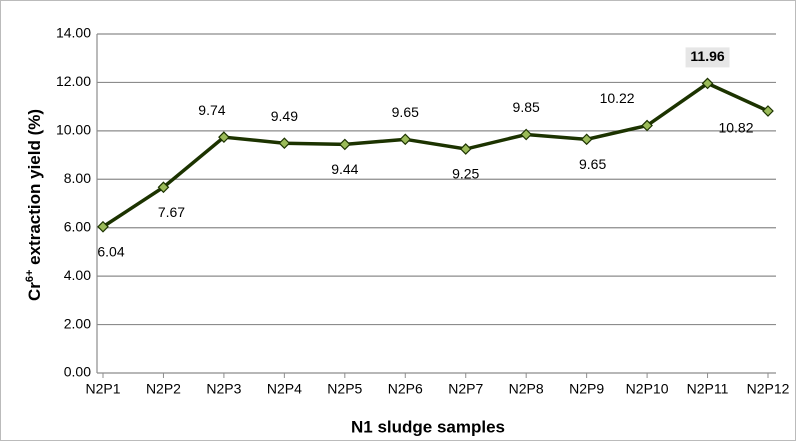  What do you see at coordinates (428, 426) in the screenshot?
I see `x-axis-title: N1 sludge samples` at bounding box center [428, 426].